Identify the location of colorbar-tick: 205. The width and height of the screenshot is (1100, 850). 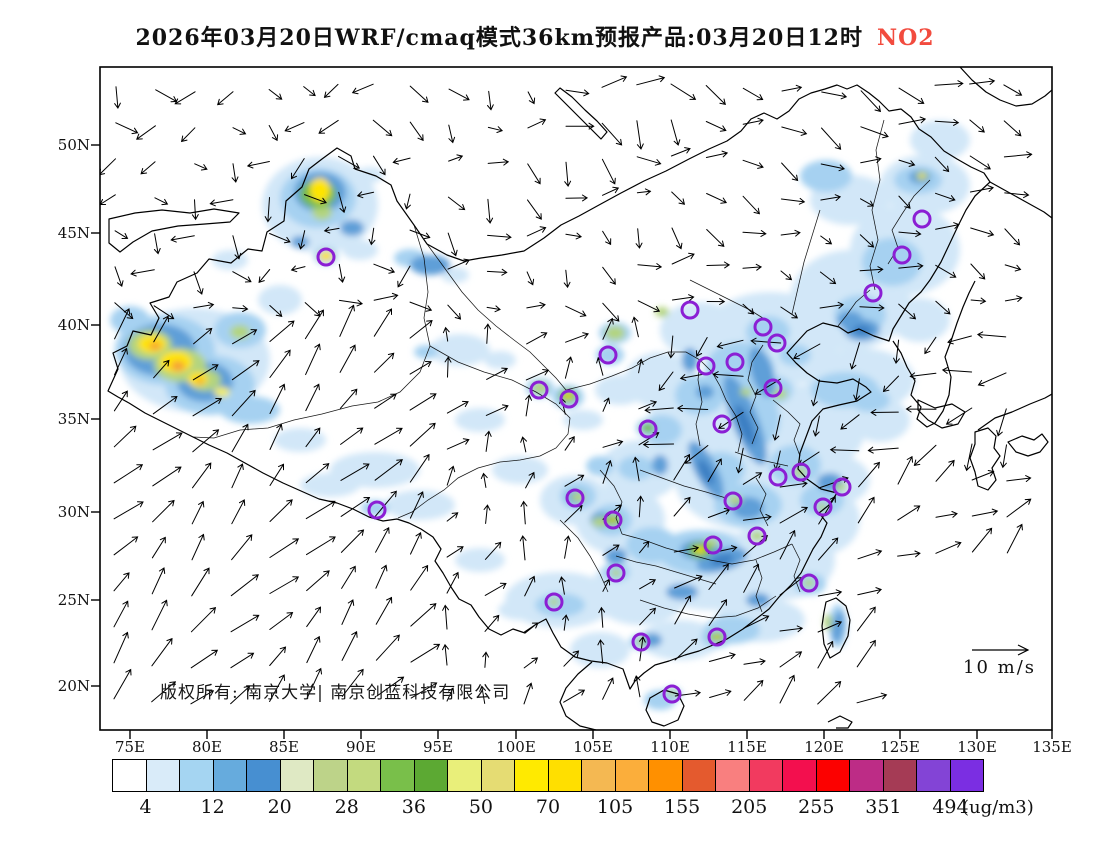
(749, 807).